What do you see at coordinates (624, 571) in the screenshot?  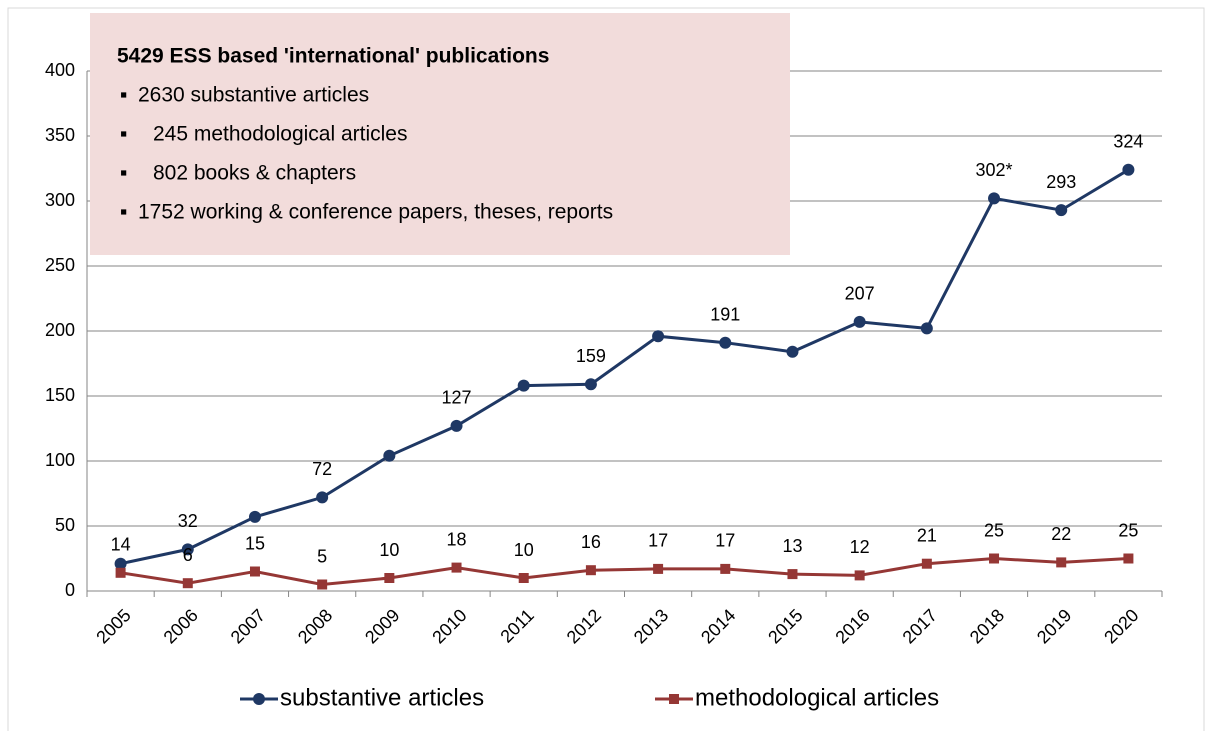 I see `series-line` at bounding box center [624, 571].